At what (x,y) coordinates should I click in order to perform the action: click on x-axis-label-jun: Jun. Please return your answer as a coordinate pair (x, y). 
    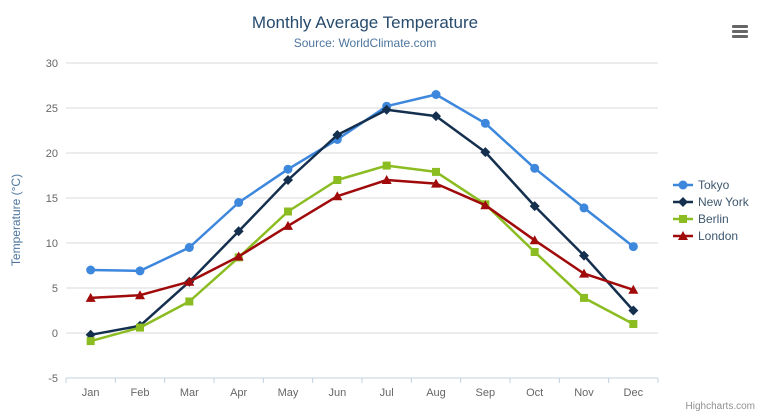
    Looking at the image, I should click on (337, 393).